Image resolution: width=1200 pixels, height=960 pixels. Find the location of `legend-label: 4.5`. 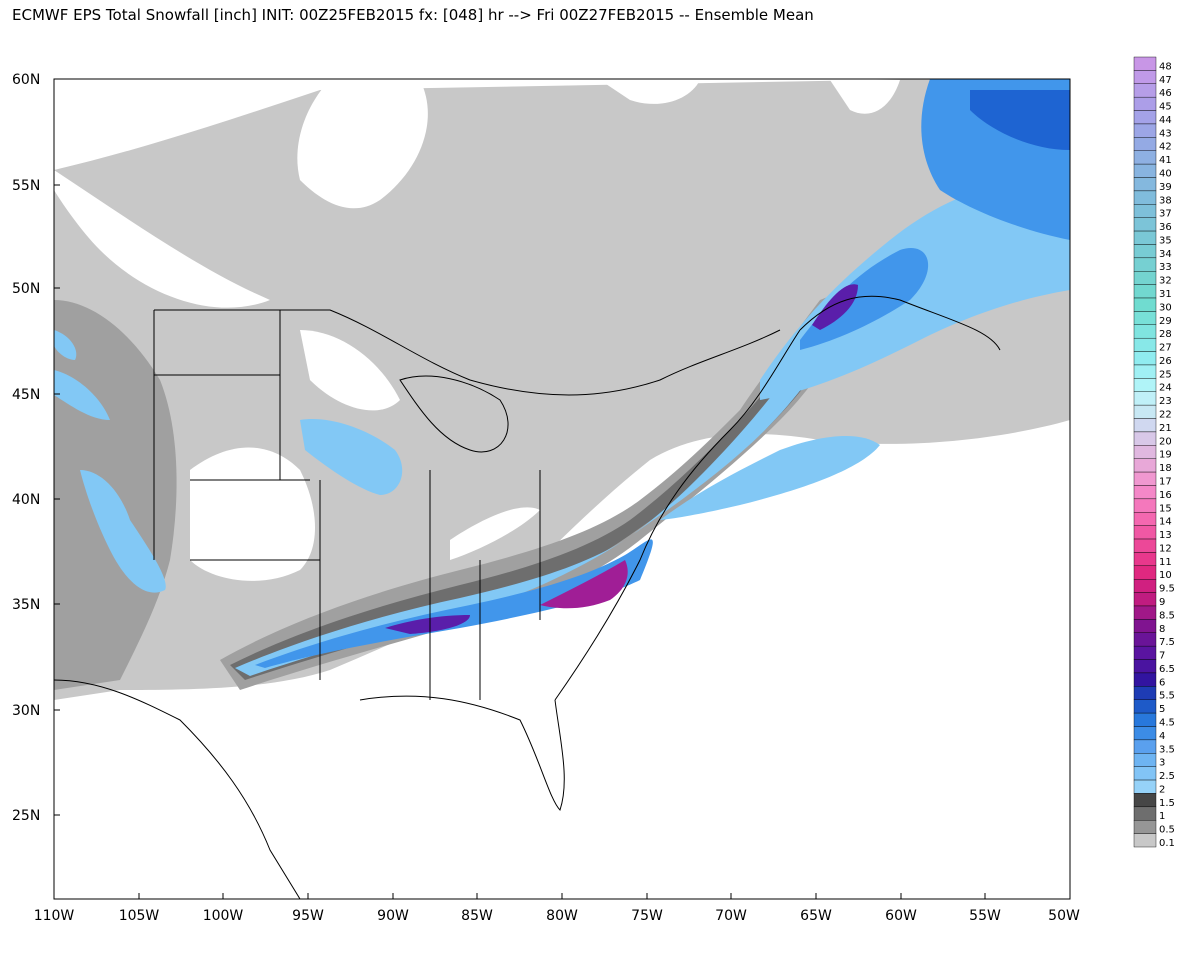

legend-label: 4.5 is located at coordinates (1167, 722).